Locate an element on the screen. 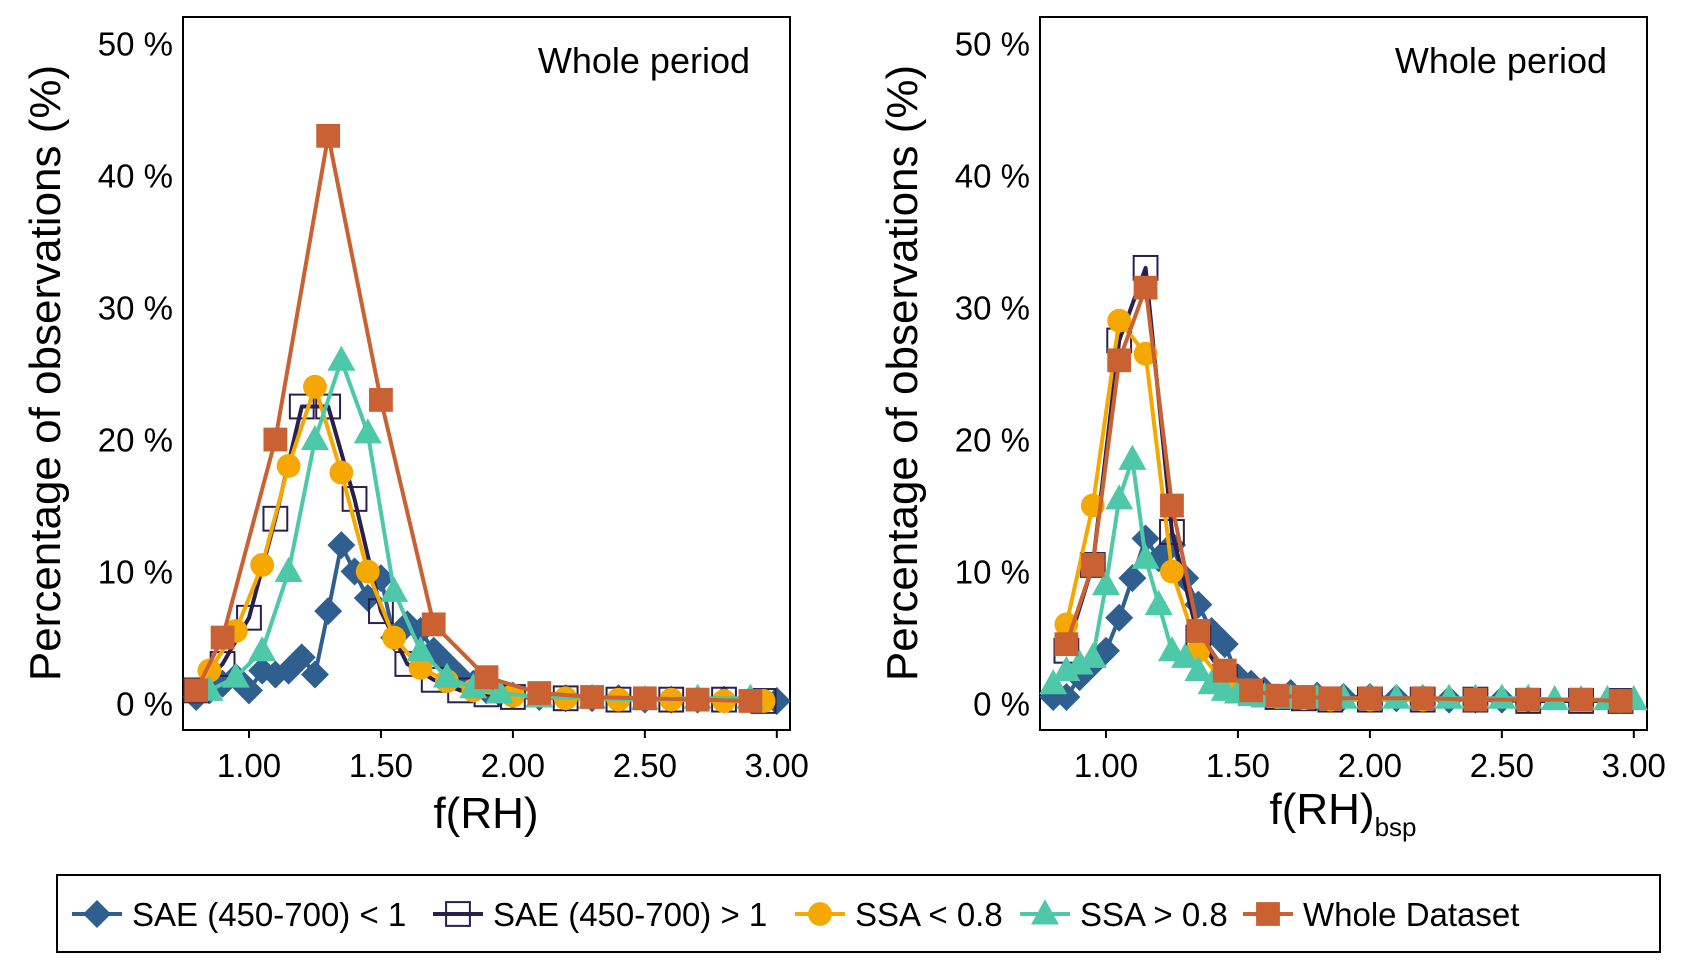 The width and height of the screenshot is (1684, 962). left-y-tick-label: 40 % is located at coordinates (135, 175).